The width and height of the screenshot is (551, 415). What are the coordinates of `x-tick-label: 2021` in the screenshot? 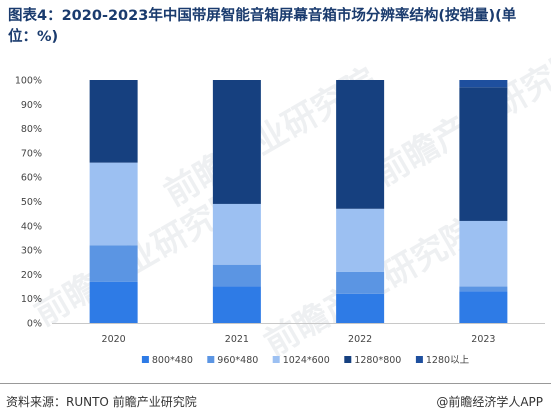 It's located at (237, 339).